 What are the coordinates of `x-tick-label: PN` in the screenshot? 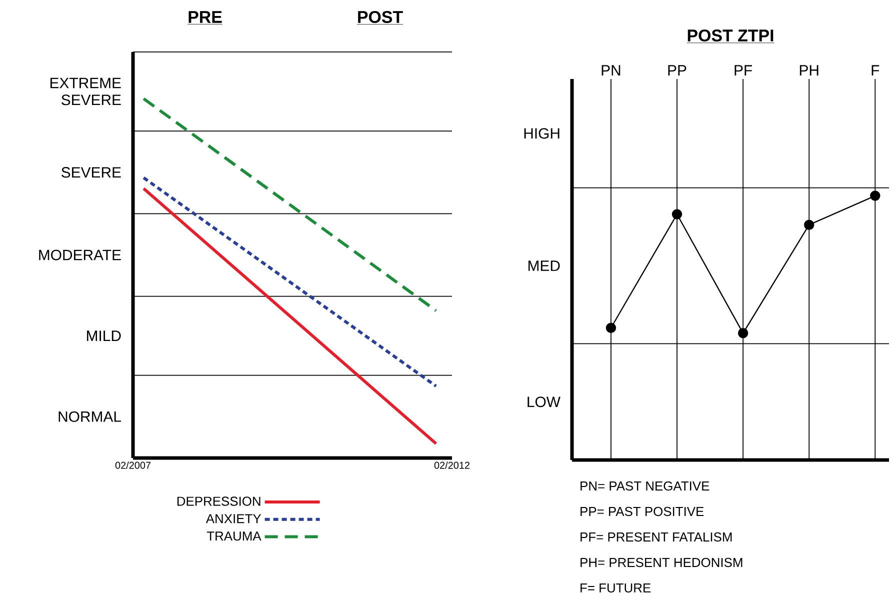 It's located at (611, 70).